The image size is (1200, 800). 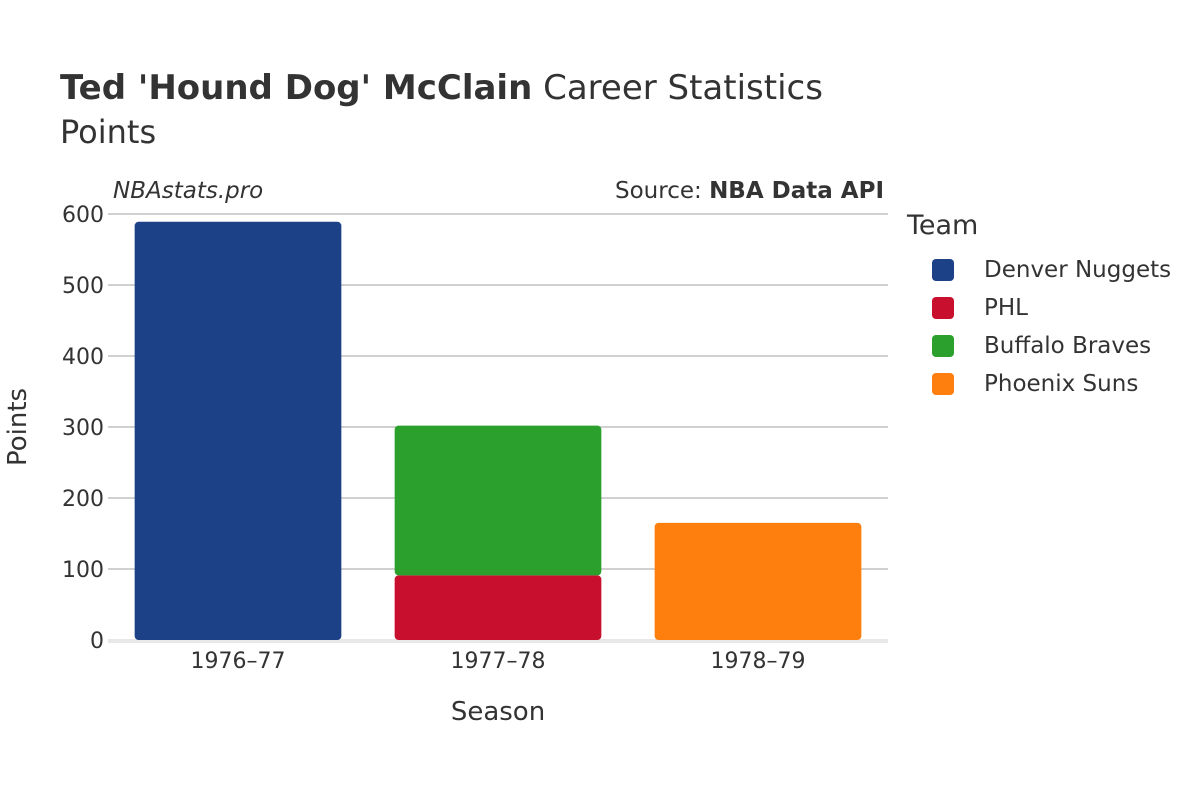 I want to click on source-label: Source:, so click(x=658, y=191).